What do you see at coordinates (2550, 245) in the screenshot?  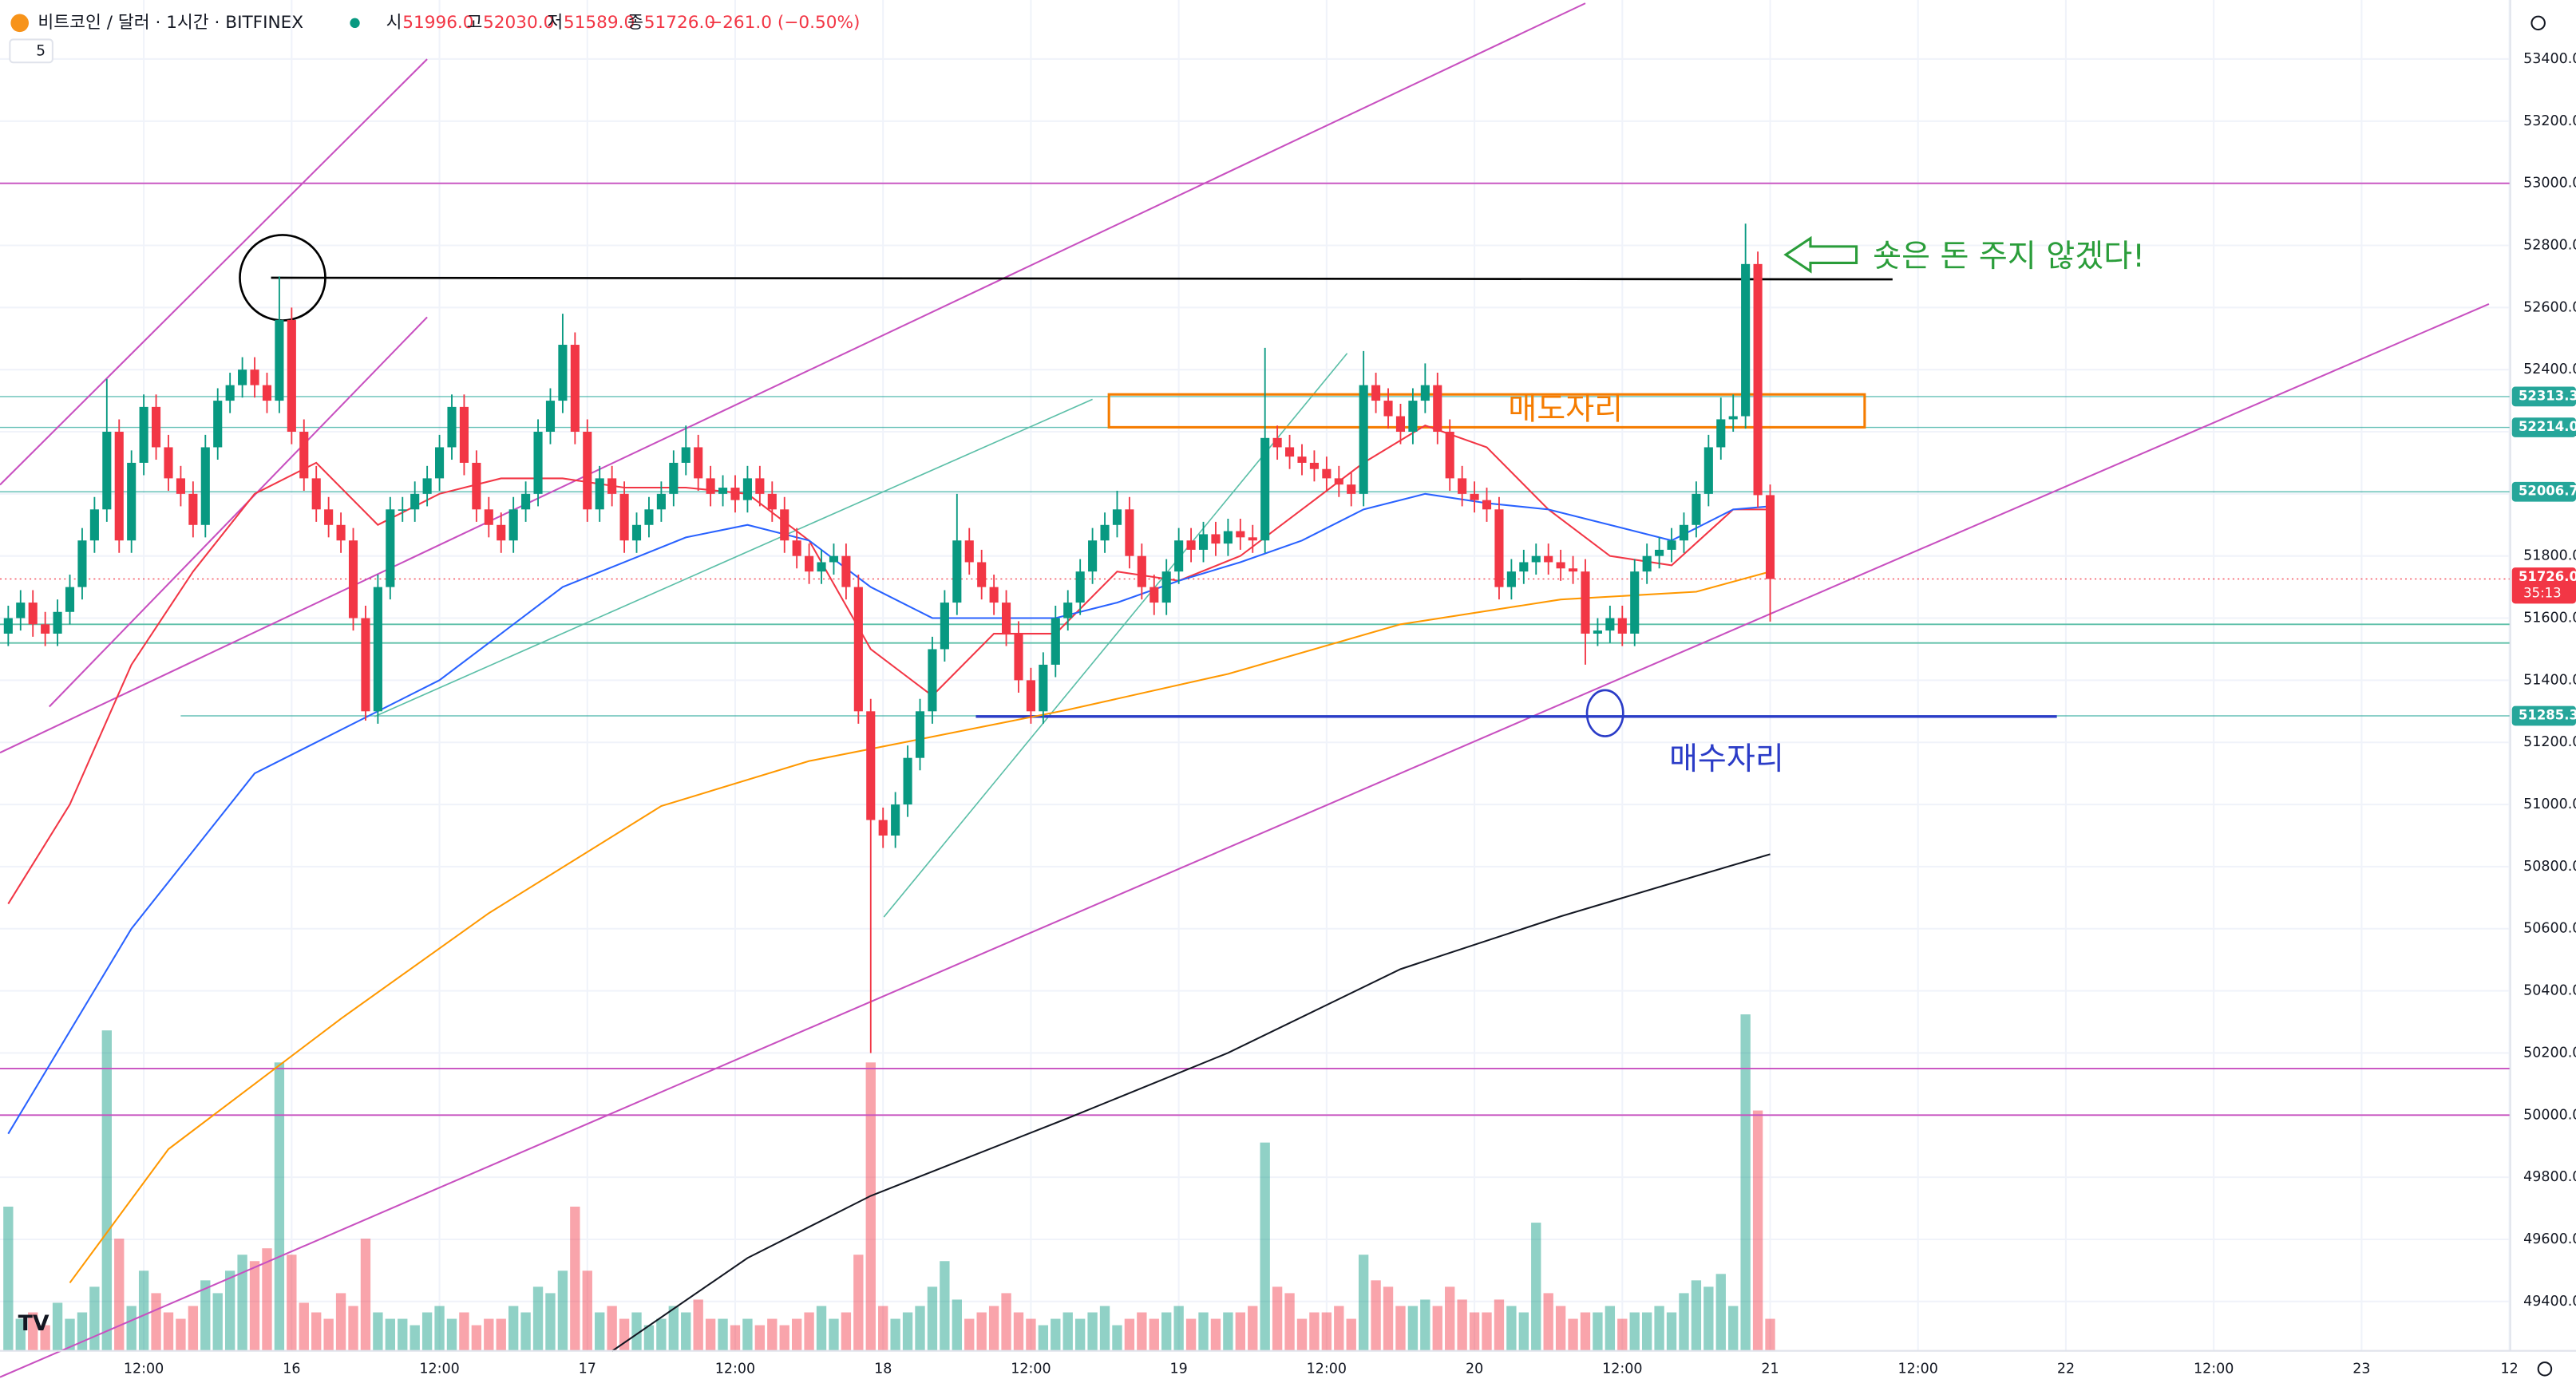 I see `y-tick-label: 52800.0` at bounding box center [2550, 245].